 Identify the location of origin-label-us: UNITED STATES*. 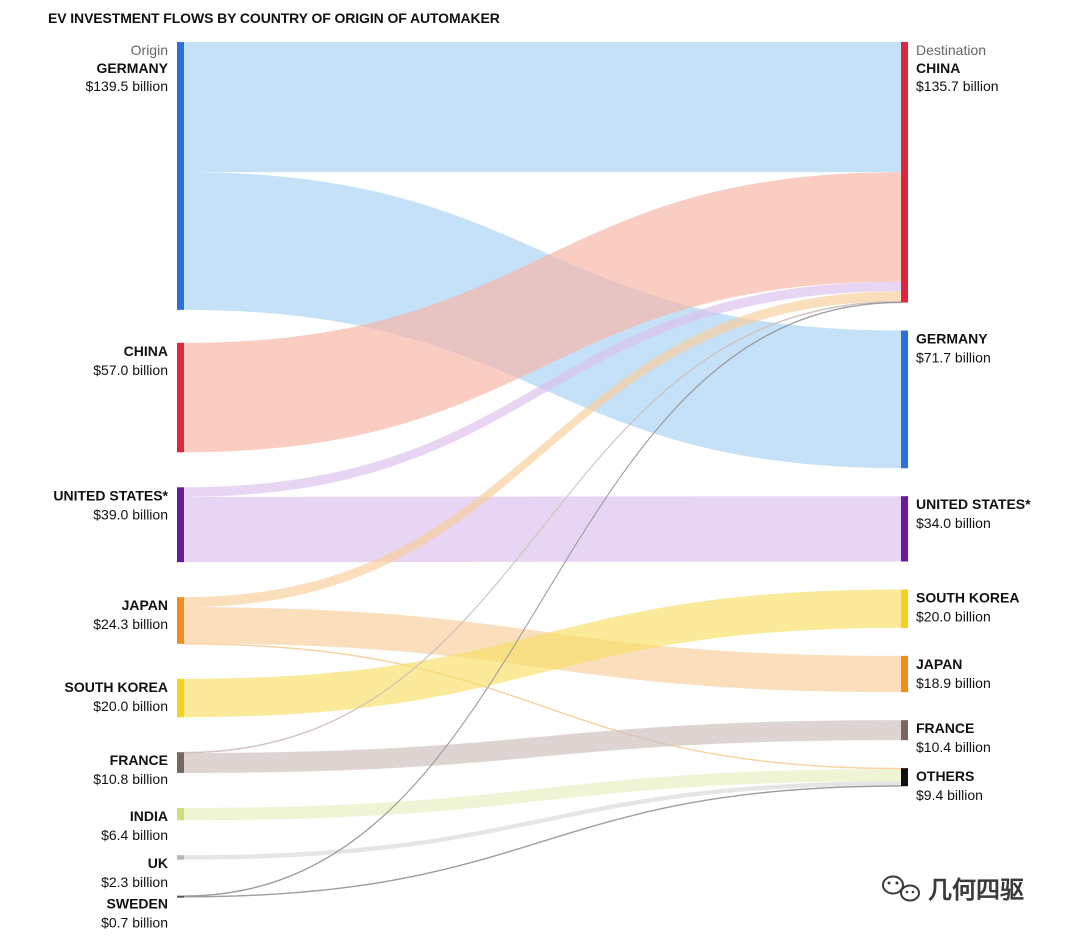
(110, 495).